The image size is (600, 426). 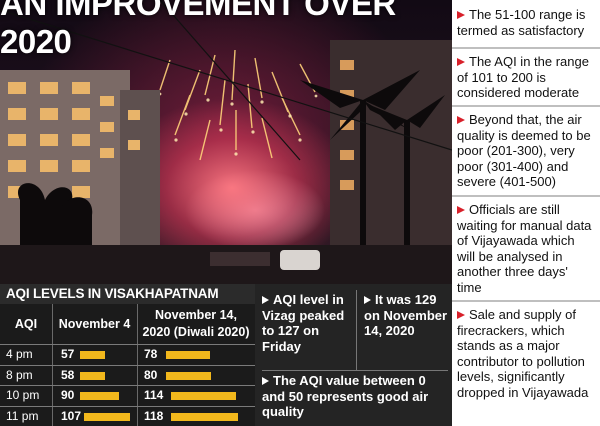 I want to click on value-november-14: 118, so click(x=154, y=415).